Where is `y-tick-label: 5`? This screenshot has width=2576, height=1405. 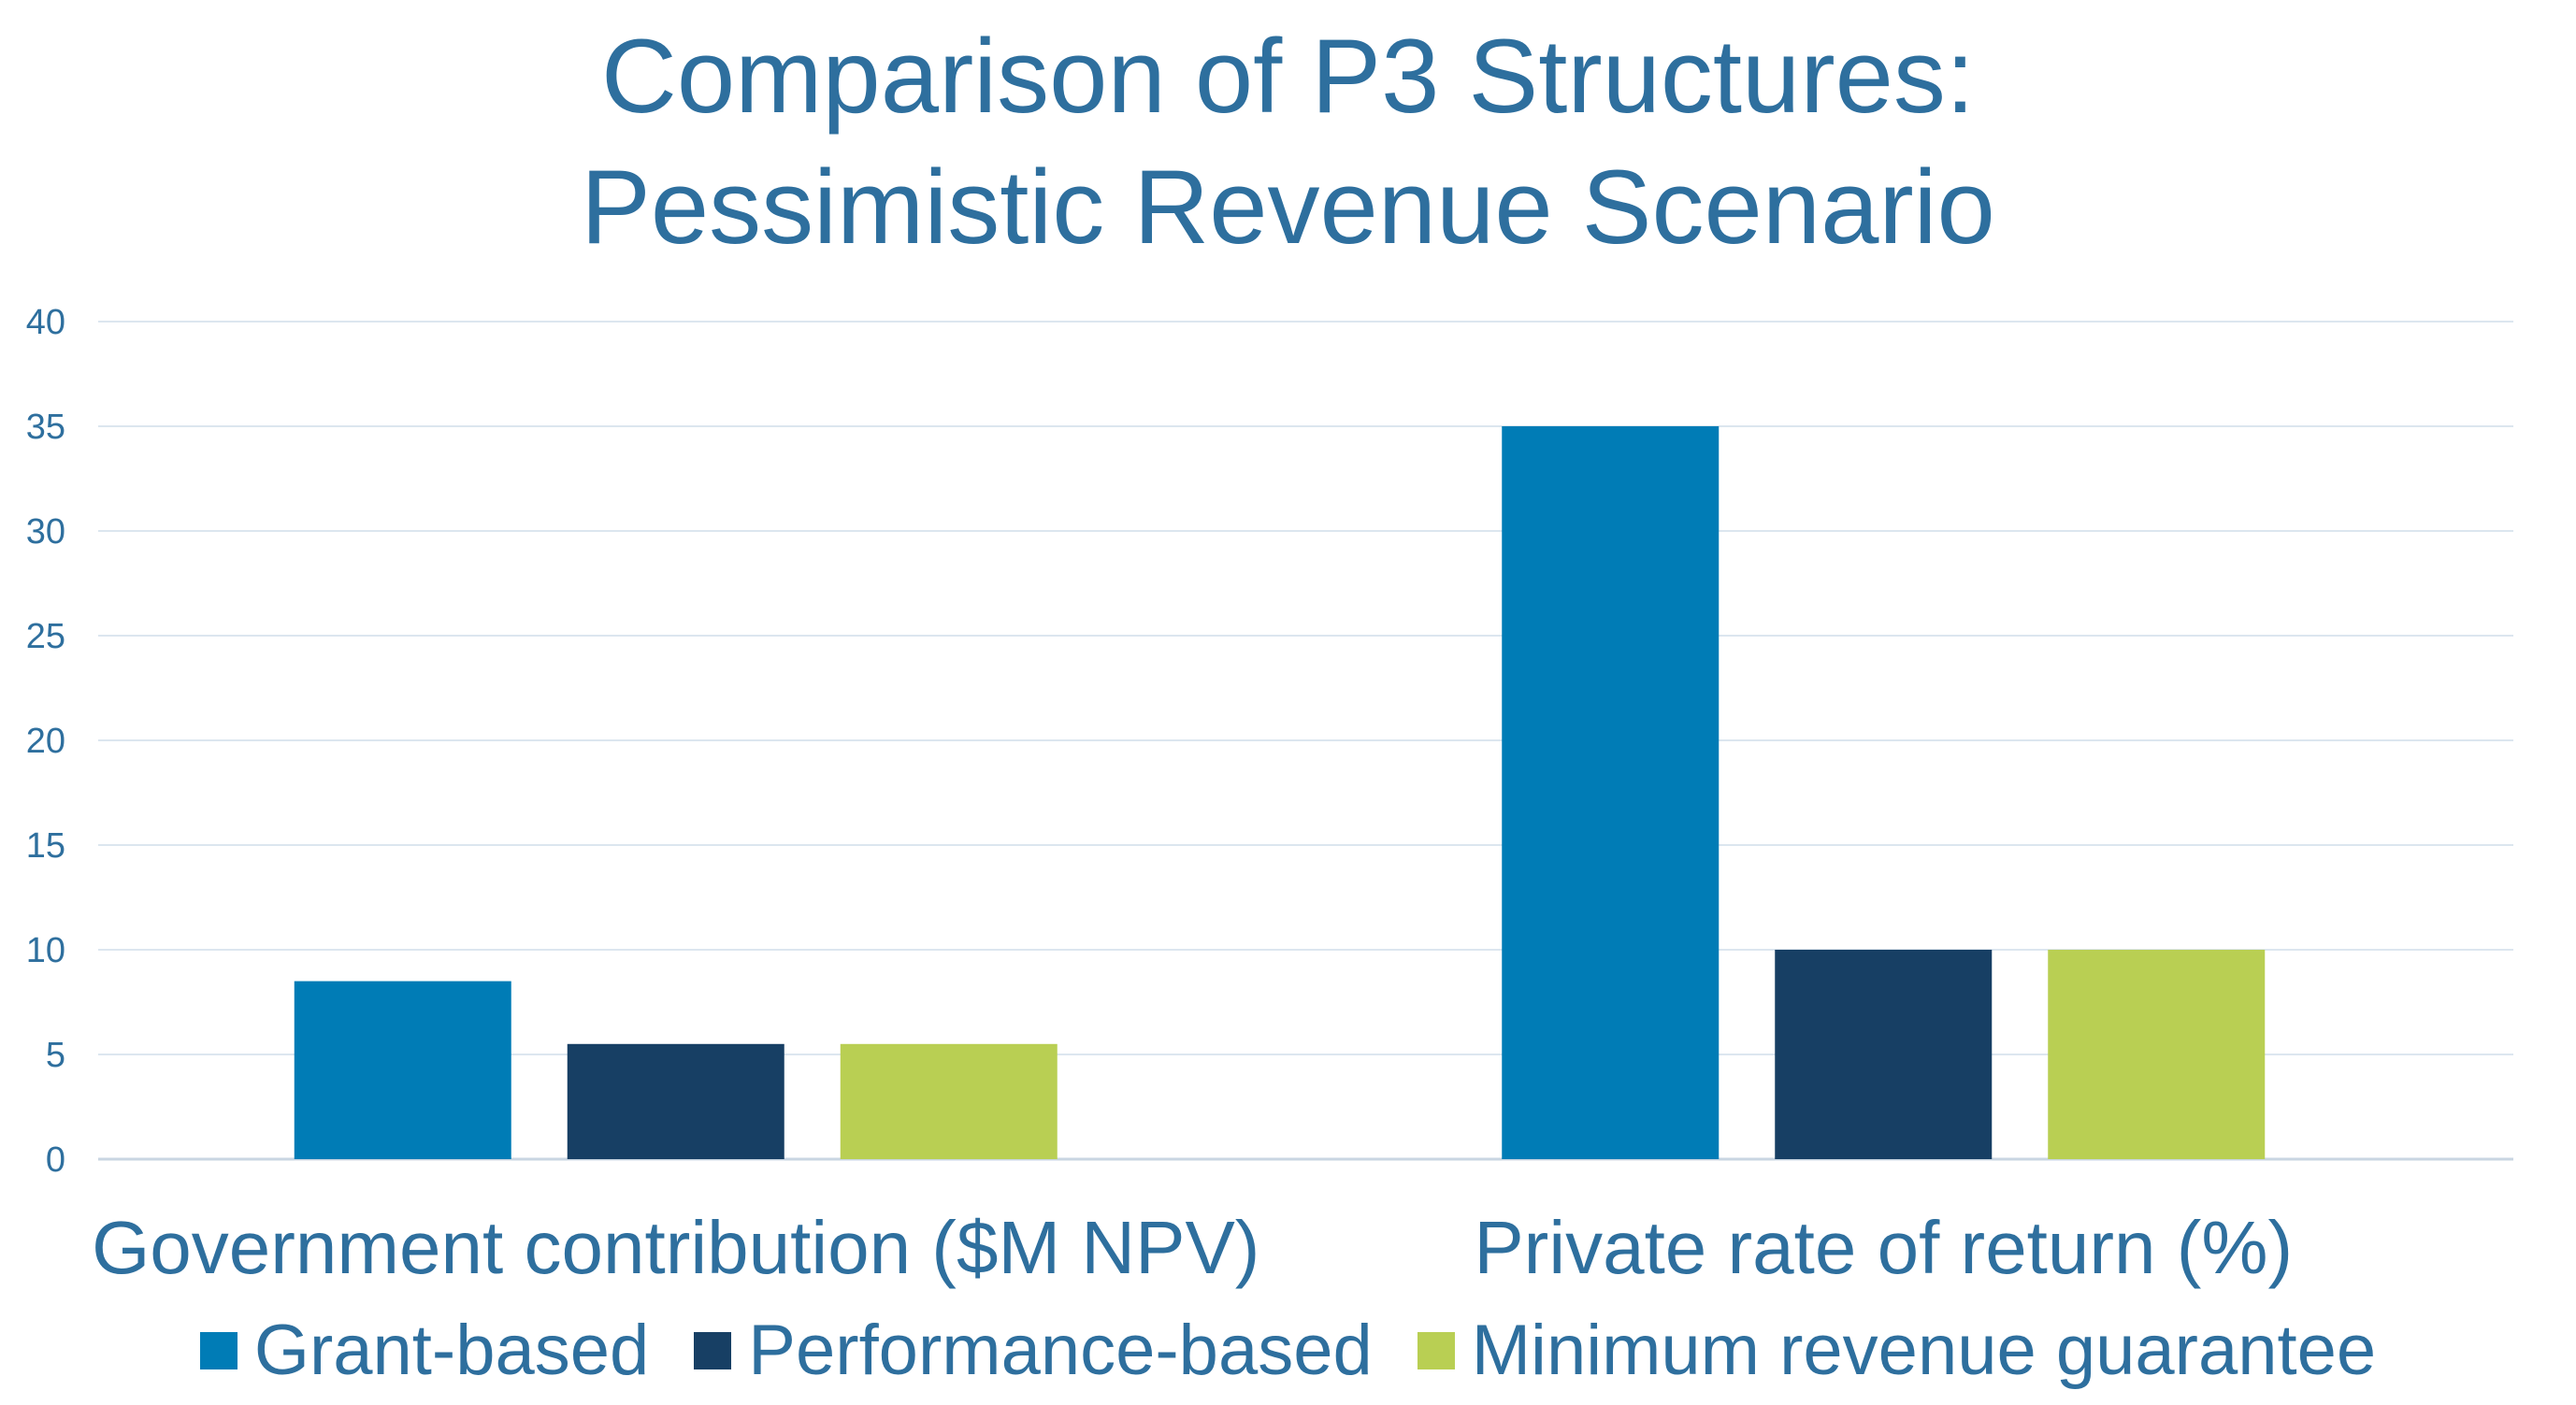 y-tick-label: 5 is located at coordinates (56, 1055).